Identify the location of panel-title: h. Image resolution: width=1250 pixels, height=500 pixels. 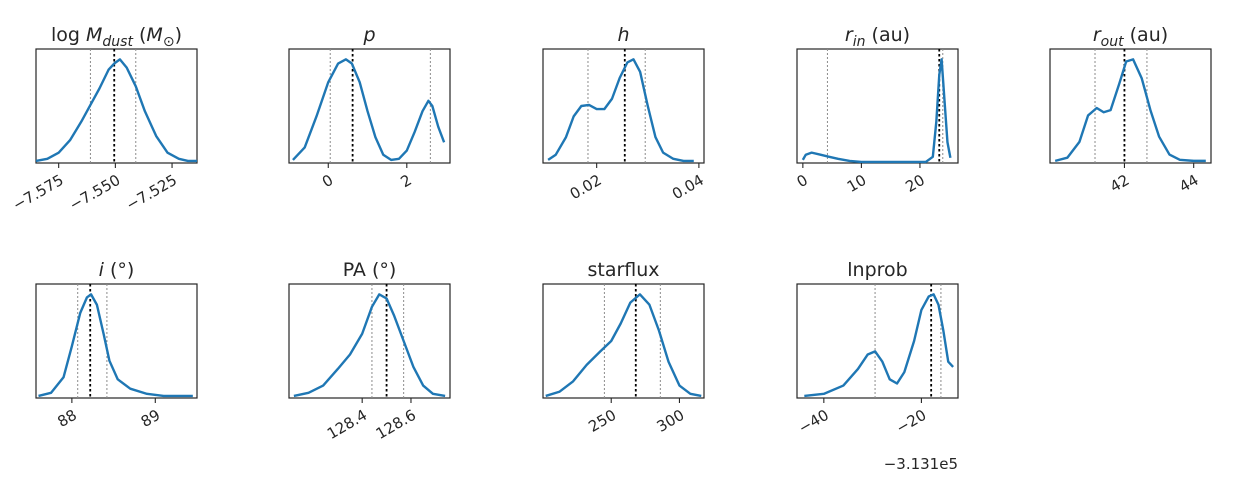
(623, 35).